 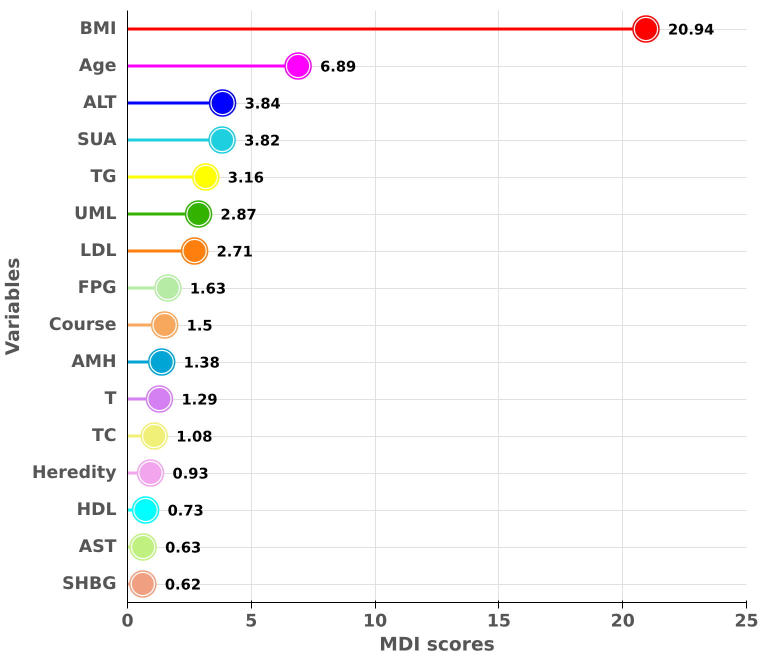 What do you see at coordinates (97, 288) in the screenshot?
I see `y-tick-label: FPG` at bounding box center [97, 288].